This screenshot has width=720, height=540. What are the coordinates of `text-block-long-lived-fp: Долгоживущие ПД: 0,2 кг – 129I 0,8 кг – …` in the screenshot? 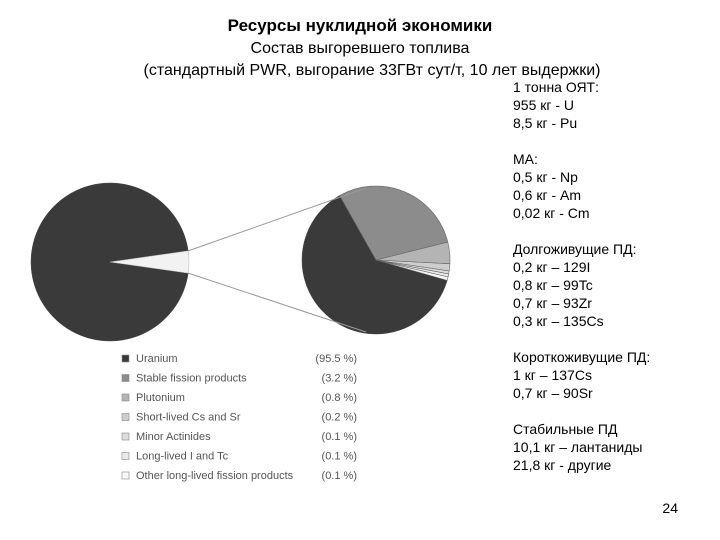 It's located at (613, 285).